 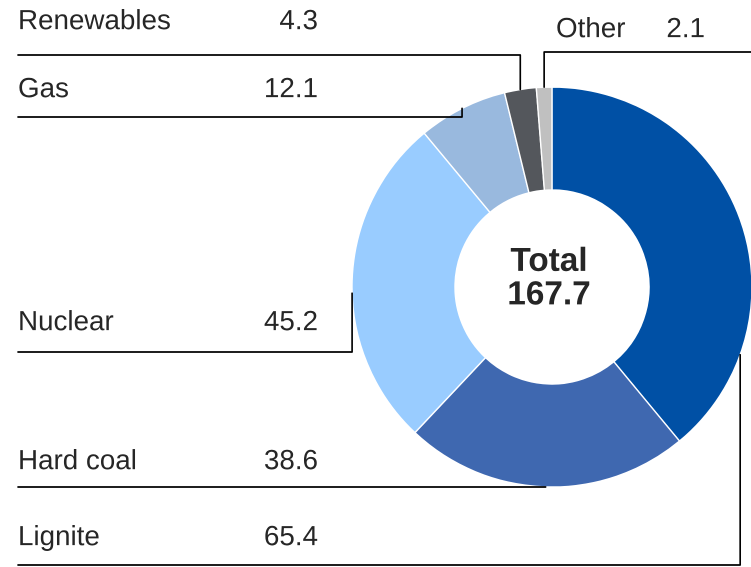 I want to click on data-label: 38.6, so click(x=291, y=460).